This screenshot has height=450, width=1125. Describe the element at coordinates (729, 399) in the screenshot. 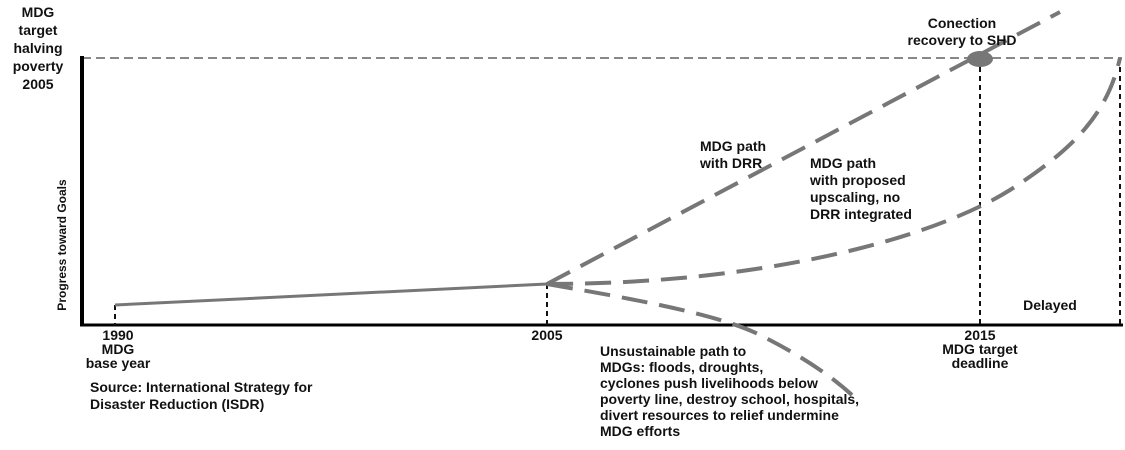

I see `unsustainable-label: poverty line, destroy school, hospitals,` at that location.